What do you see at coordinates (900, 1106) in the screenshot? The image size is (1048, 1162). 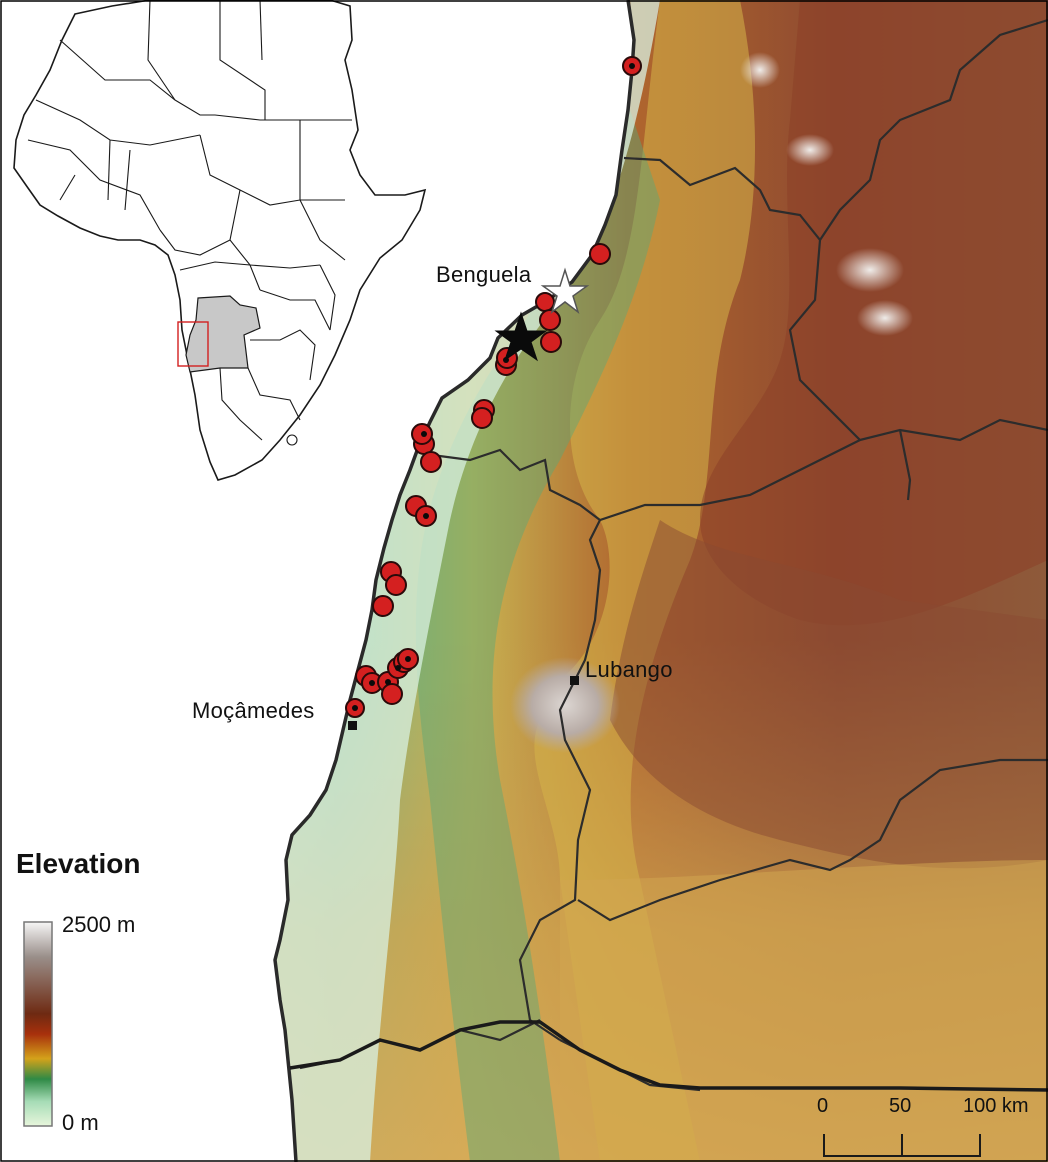 I see `scale-tick-50: 50` at bounding box center [900, 1106].